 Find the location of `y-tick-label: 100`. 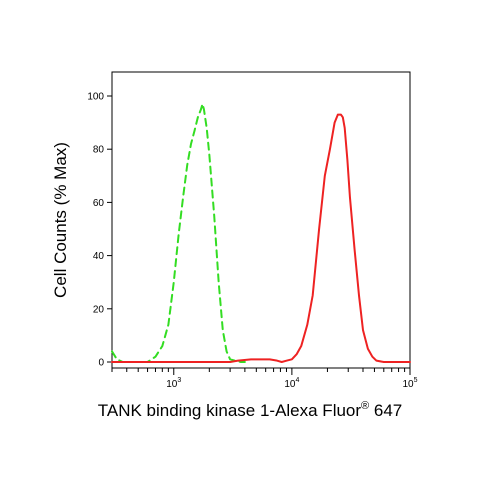

y-tick-label: 100 is located at coordinates (95, 97).